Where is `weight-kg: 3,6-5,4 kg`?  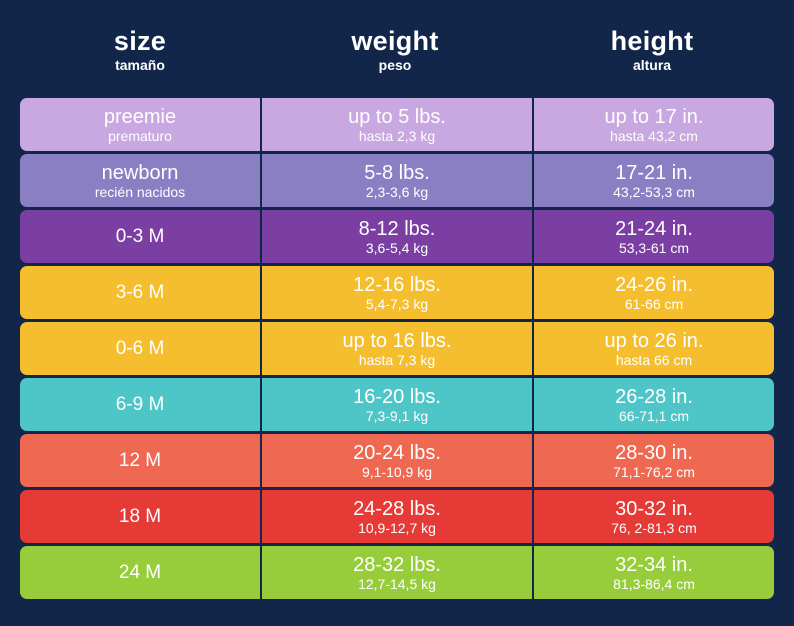 weight-kg: 3,6-5,4 kg is located at coordinates (397, 247).